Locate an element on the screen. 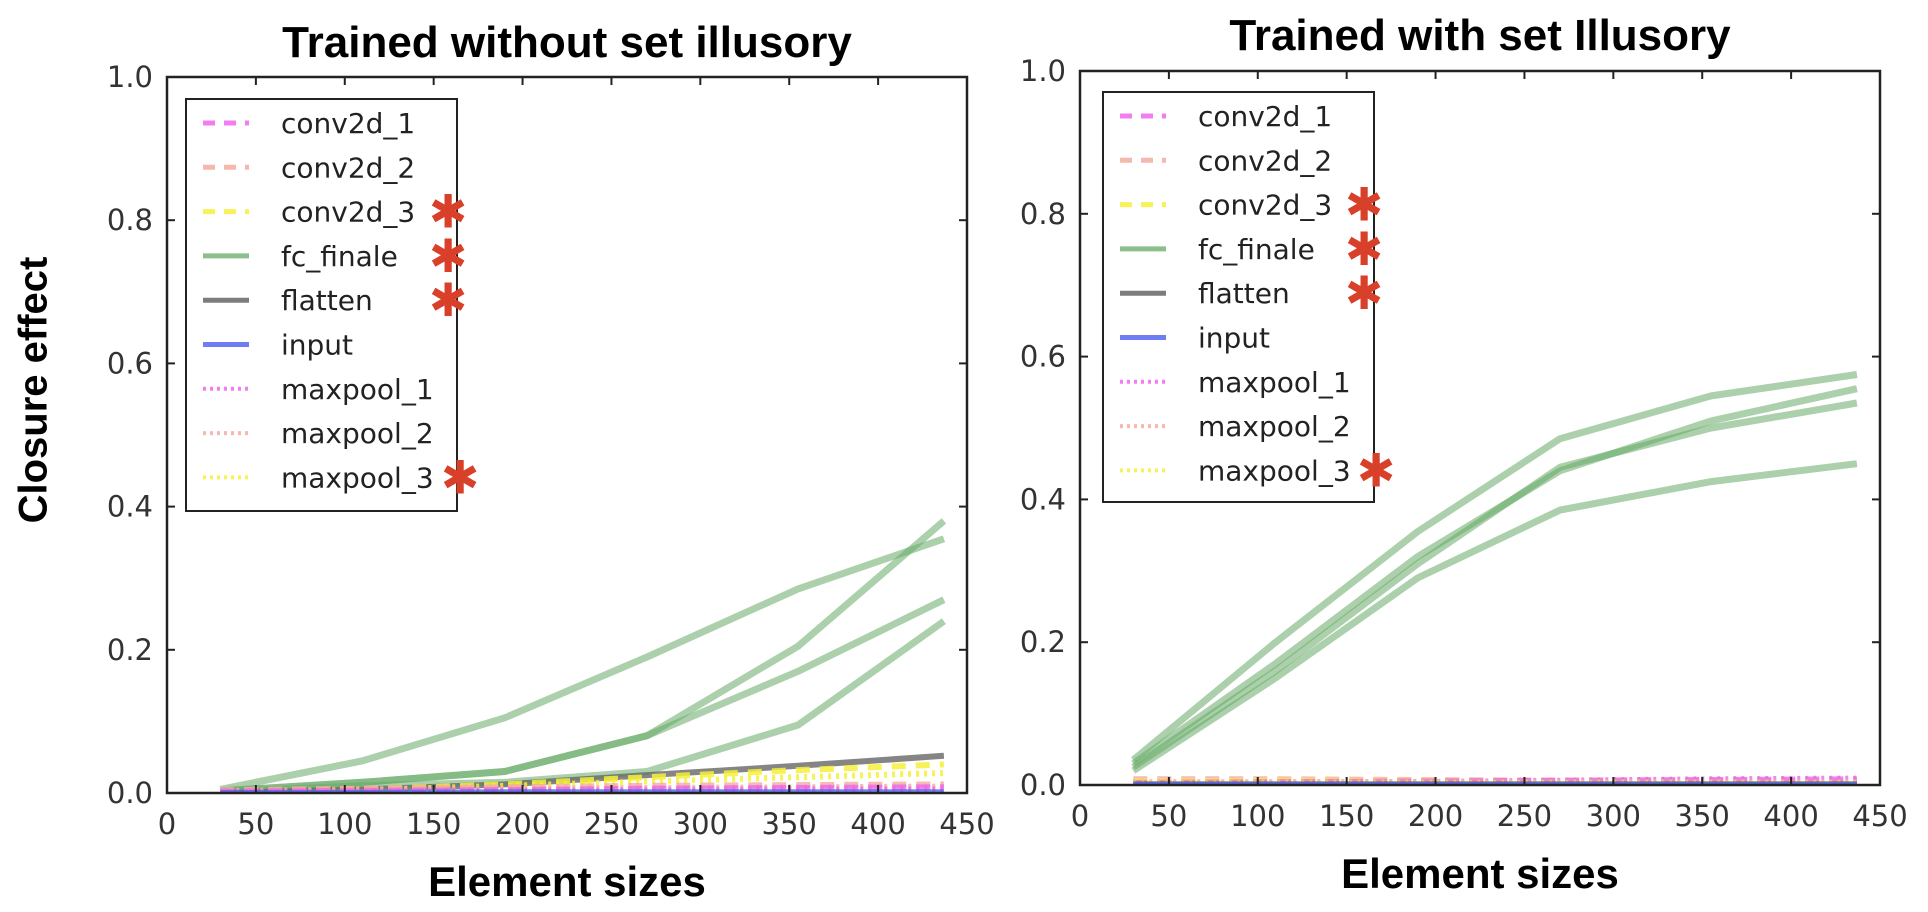 The image size is (1928, 912). series-lines is located at coordinates (583, 655).